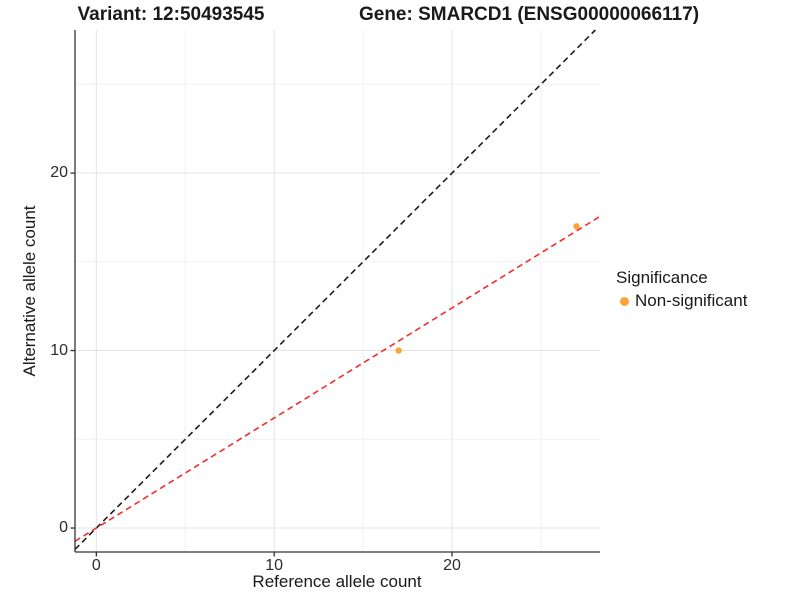 This screenshot has width=800, height=600. Describe the element at coordinates (624, 301) in the screenshot. I see `legend-point-icon` at that location.